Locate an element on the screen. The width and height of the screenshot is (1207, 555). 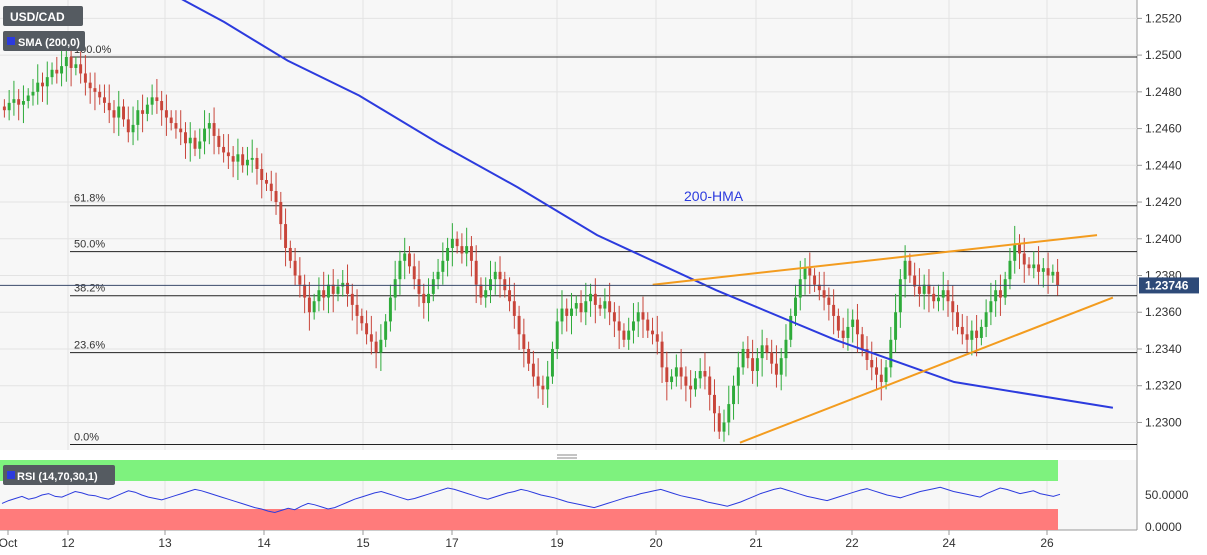
rsi-oversold-band is located at coordinates (529, 519).